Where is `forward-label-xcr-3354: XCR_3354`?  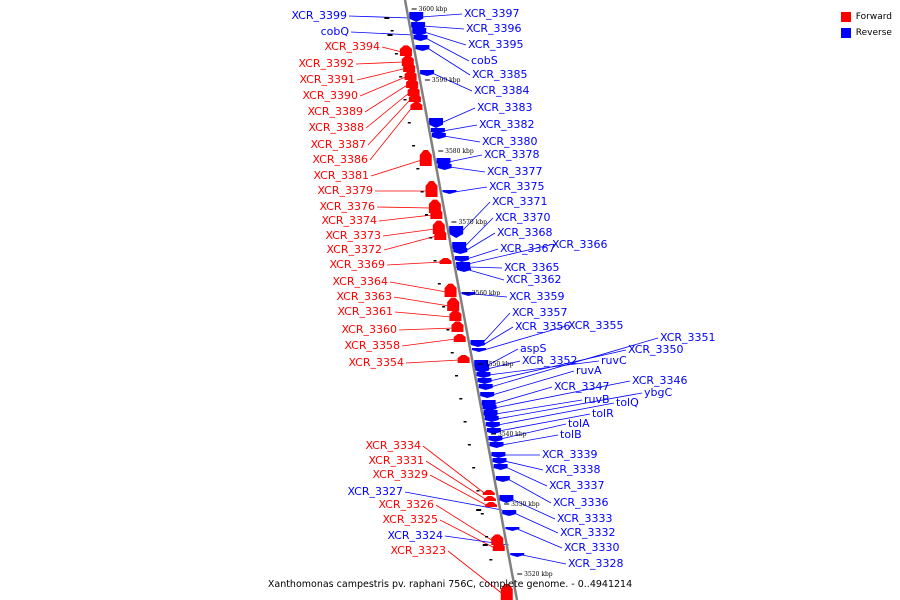
forward-label-xcr-3354: XCR_3354 is located at coordinates (376, 362).